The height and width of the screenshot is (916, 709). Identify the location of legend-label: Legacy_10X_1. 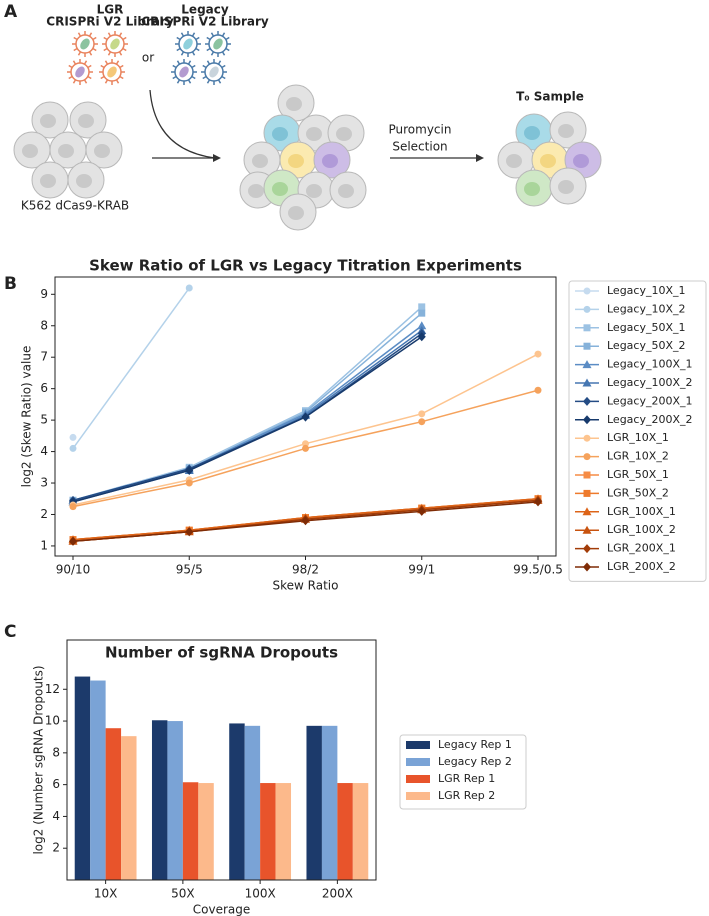
(646, 290).